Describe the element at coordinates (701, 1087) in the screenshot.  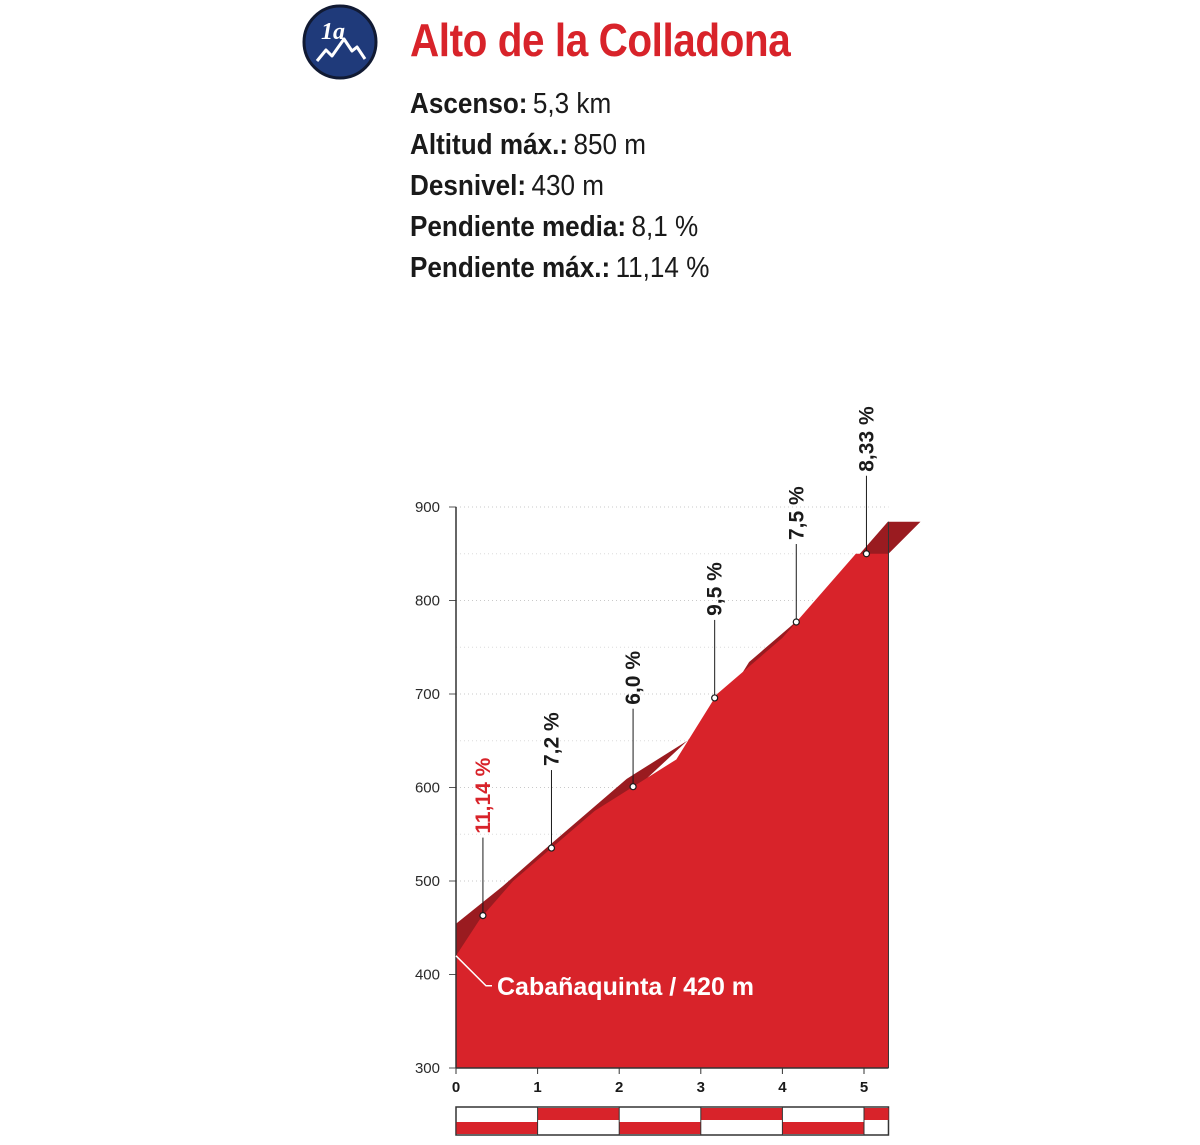
I see `x-tick-label: 3` at that location.